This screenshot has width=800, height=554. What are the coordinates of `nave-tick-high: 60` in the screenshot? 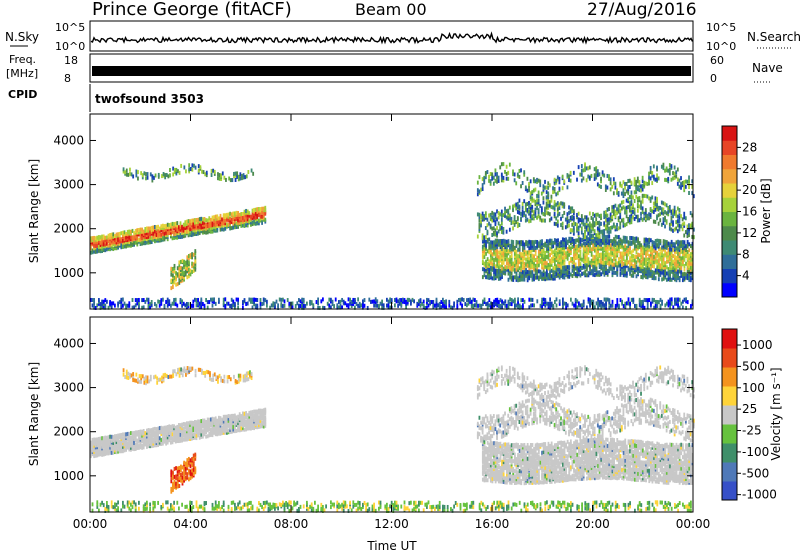 It's located at (717, 60).